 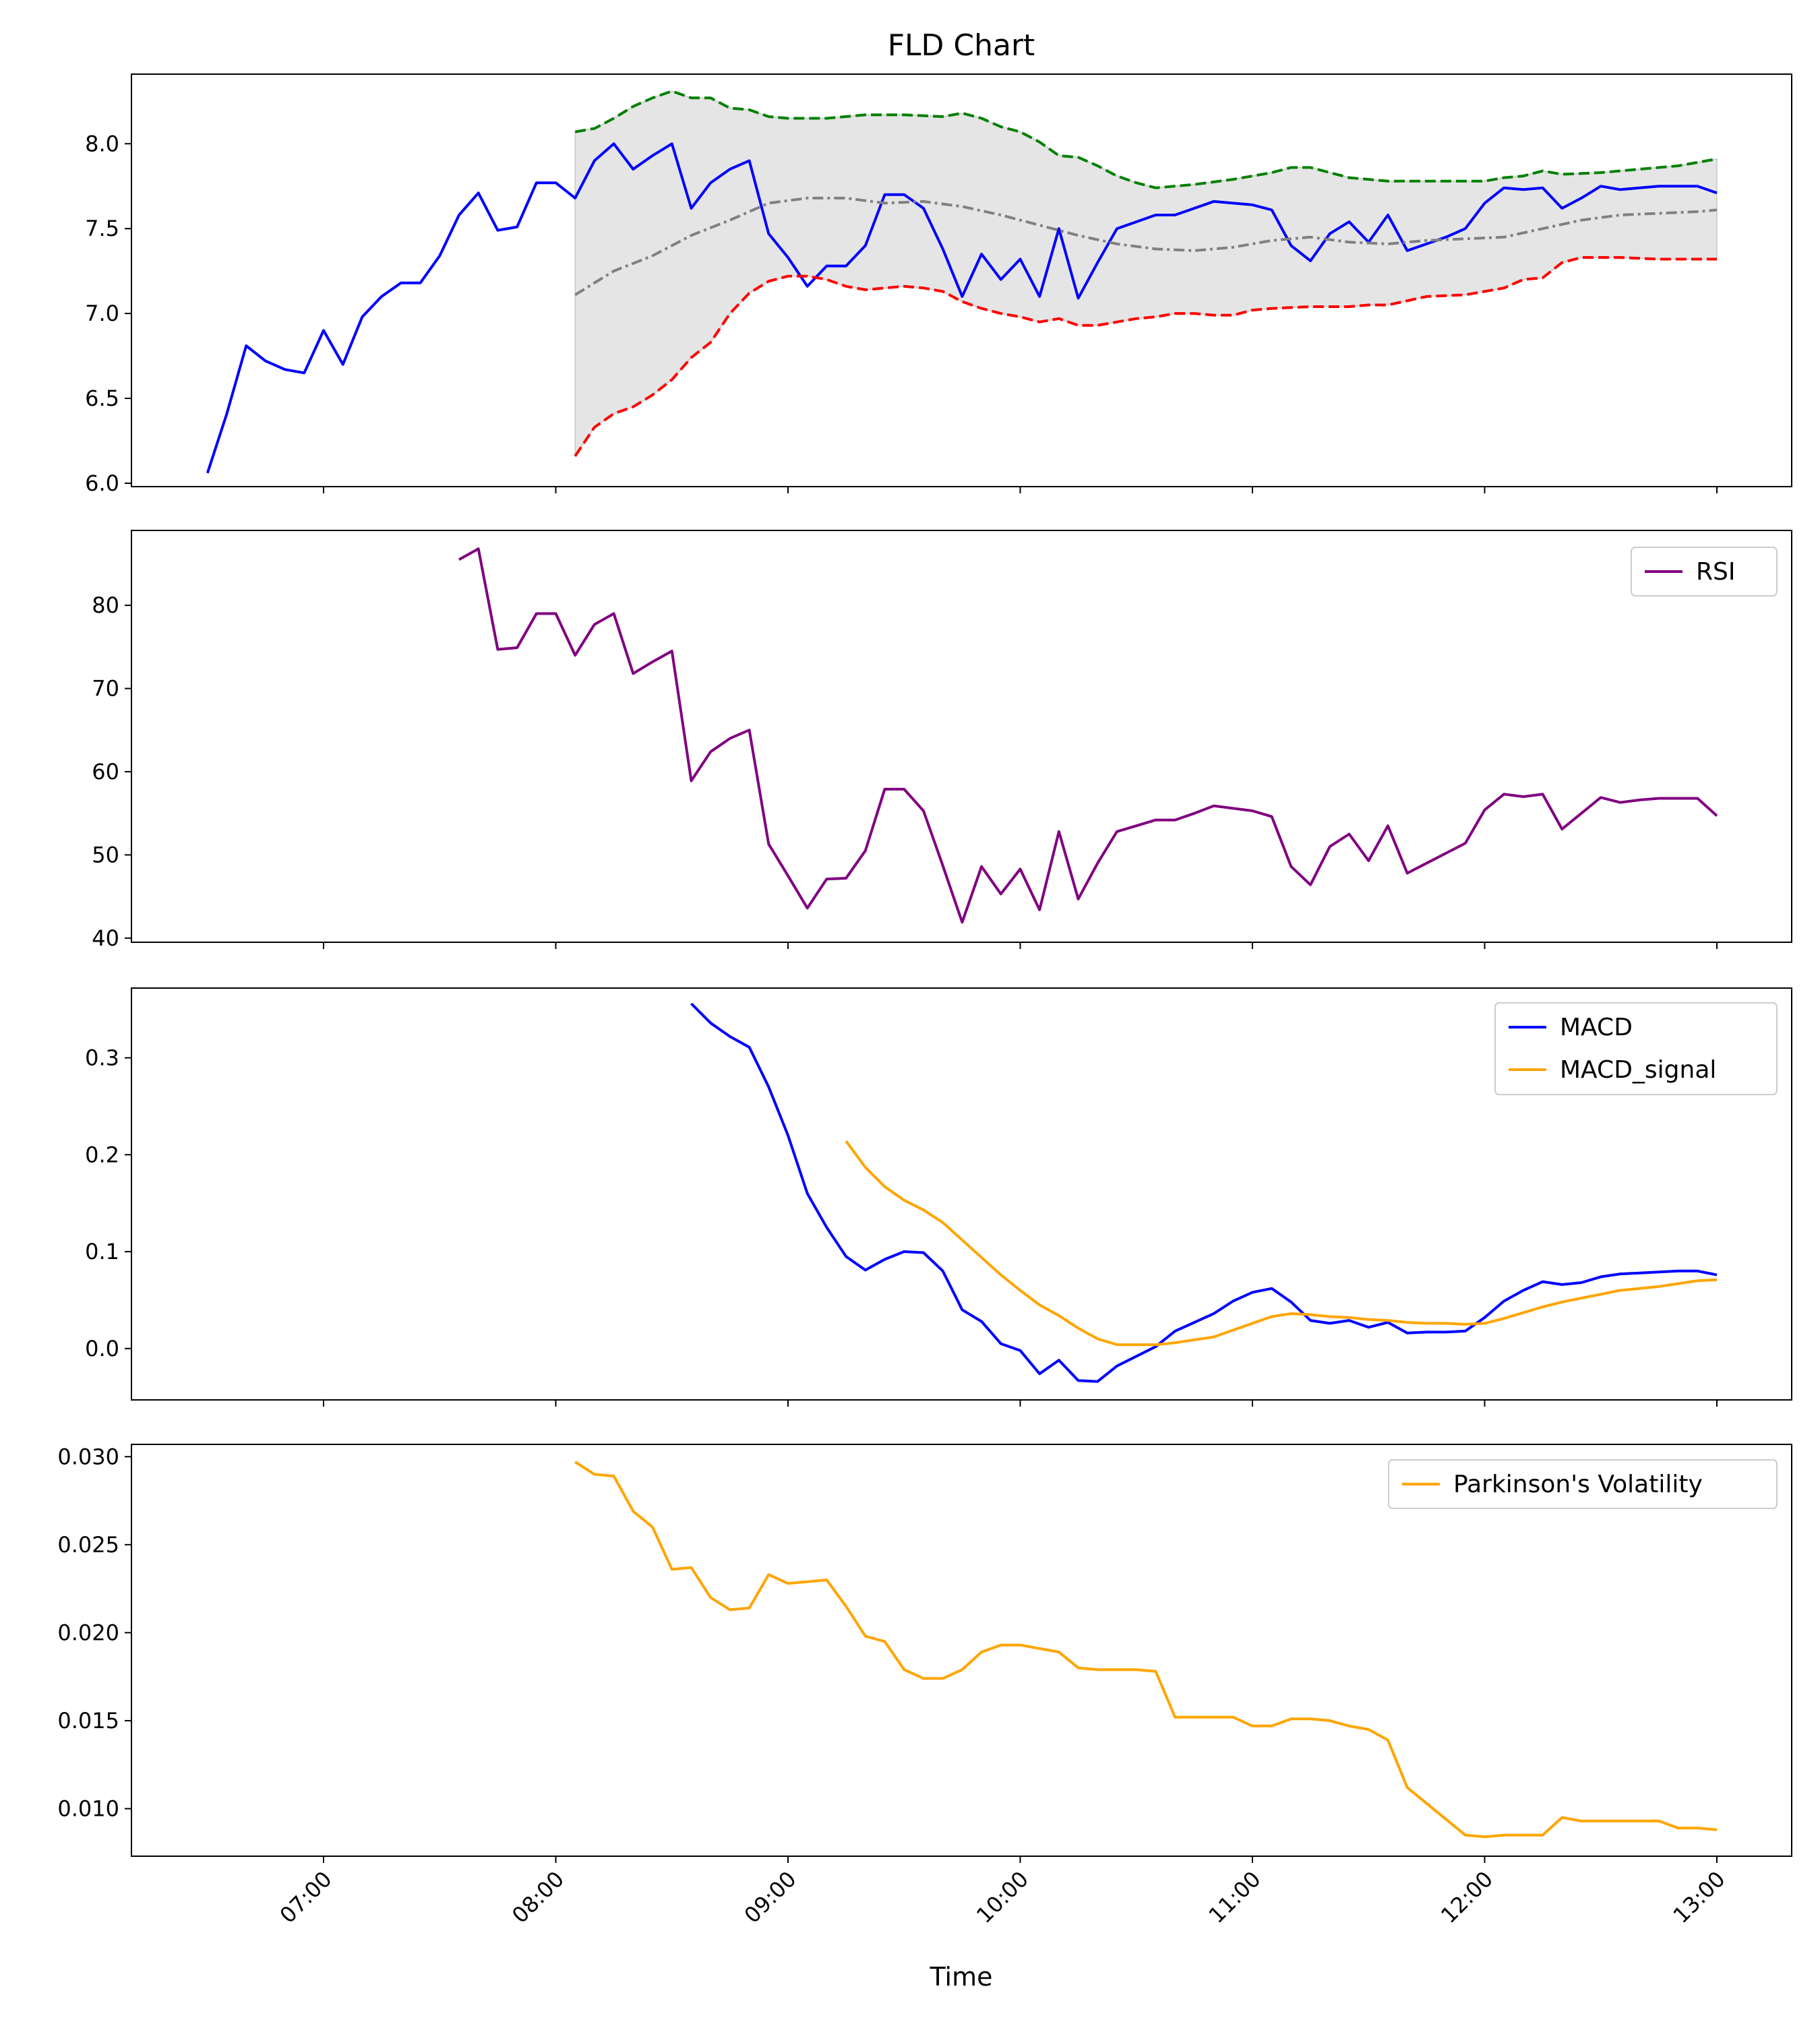 I want to click on y-tick-label-rsi: 50, so click(x=105, y=855).